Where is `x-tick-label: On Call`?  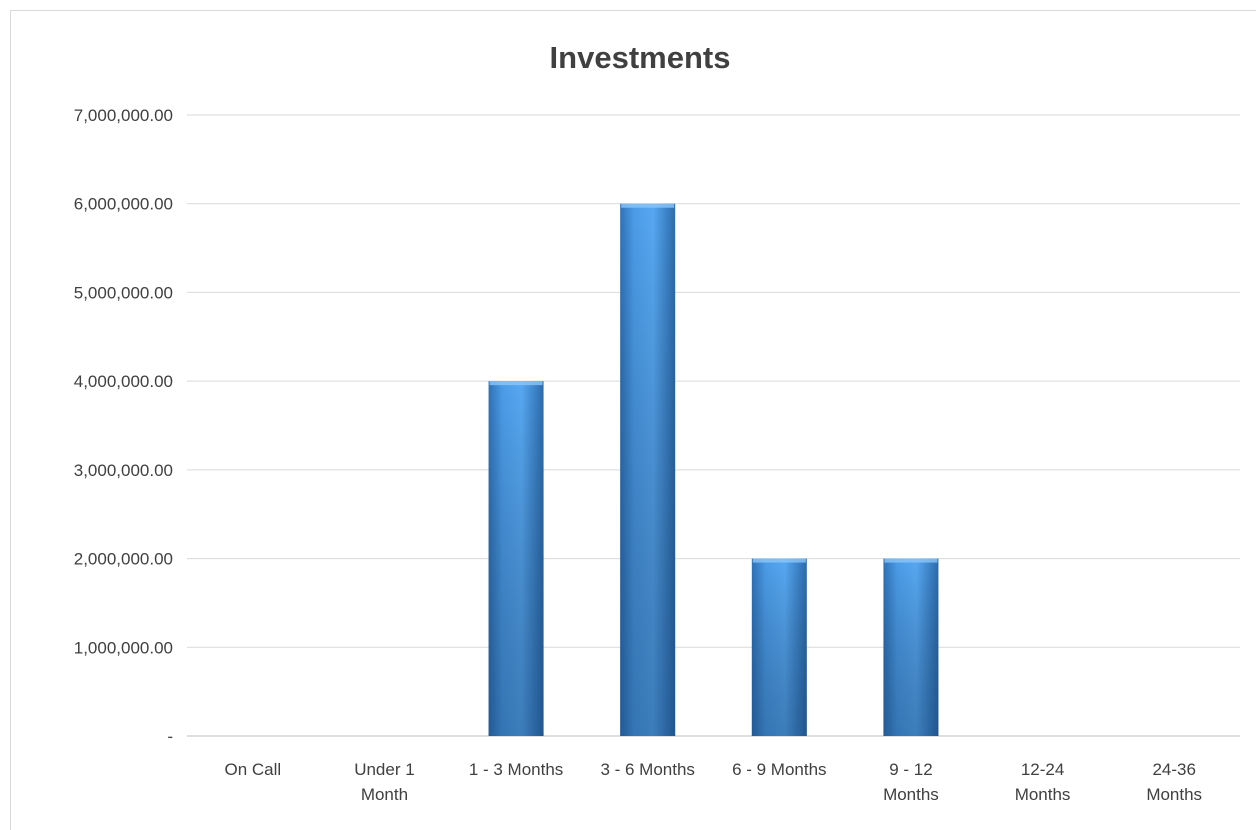 x-tick-label: On Call is located at coordinates (252, 769).